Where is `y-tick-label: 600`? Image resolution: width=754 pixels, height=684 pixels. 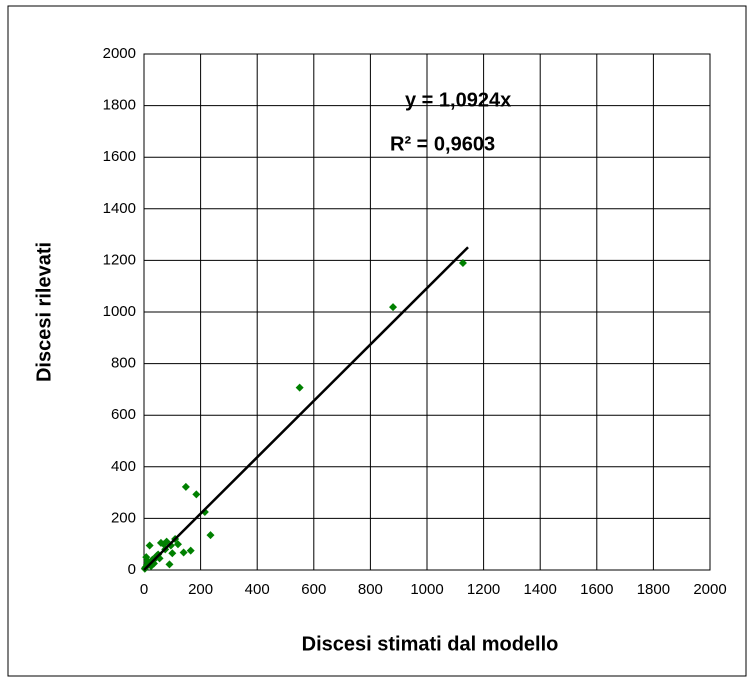
y-tick-label: 600 is located at coordinates (123, 414).